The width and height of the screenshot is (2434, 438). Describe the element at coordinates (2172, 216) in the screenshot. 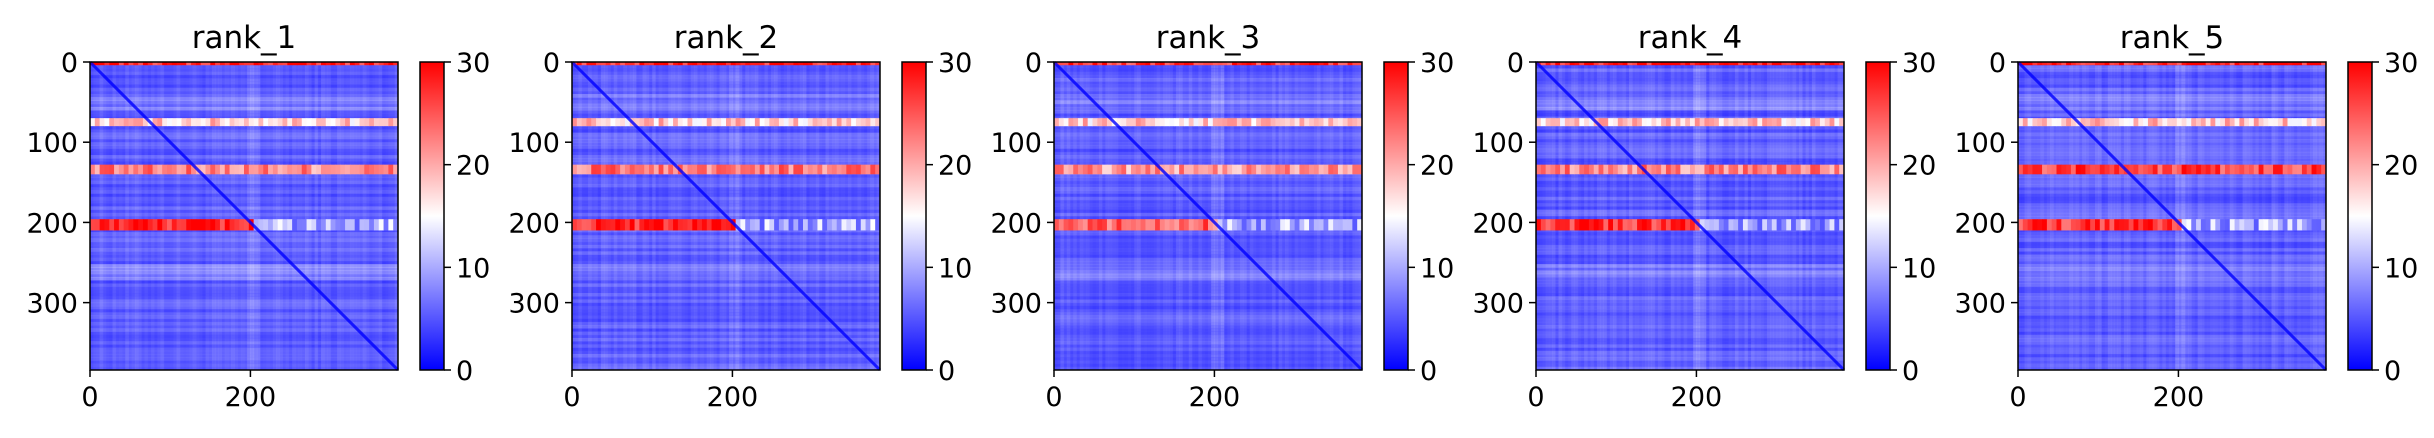

I see `plot-frame` at that location.